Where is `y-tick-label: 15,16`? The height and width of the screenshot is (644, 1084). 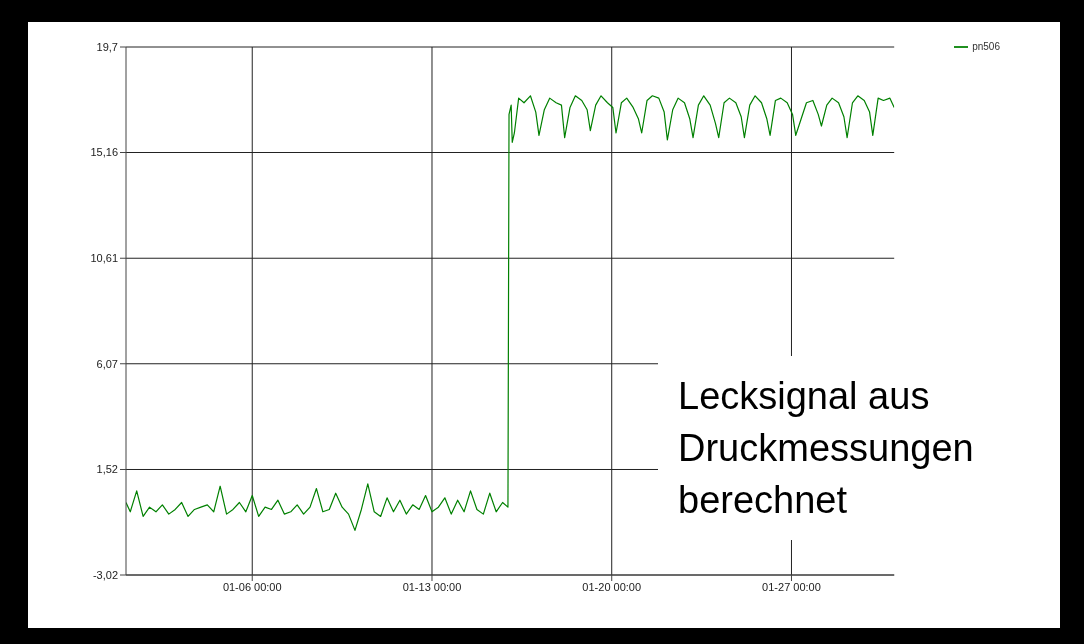 y-tick-label: 15,16 is located at coordinates (104, 152).